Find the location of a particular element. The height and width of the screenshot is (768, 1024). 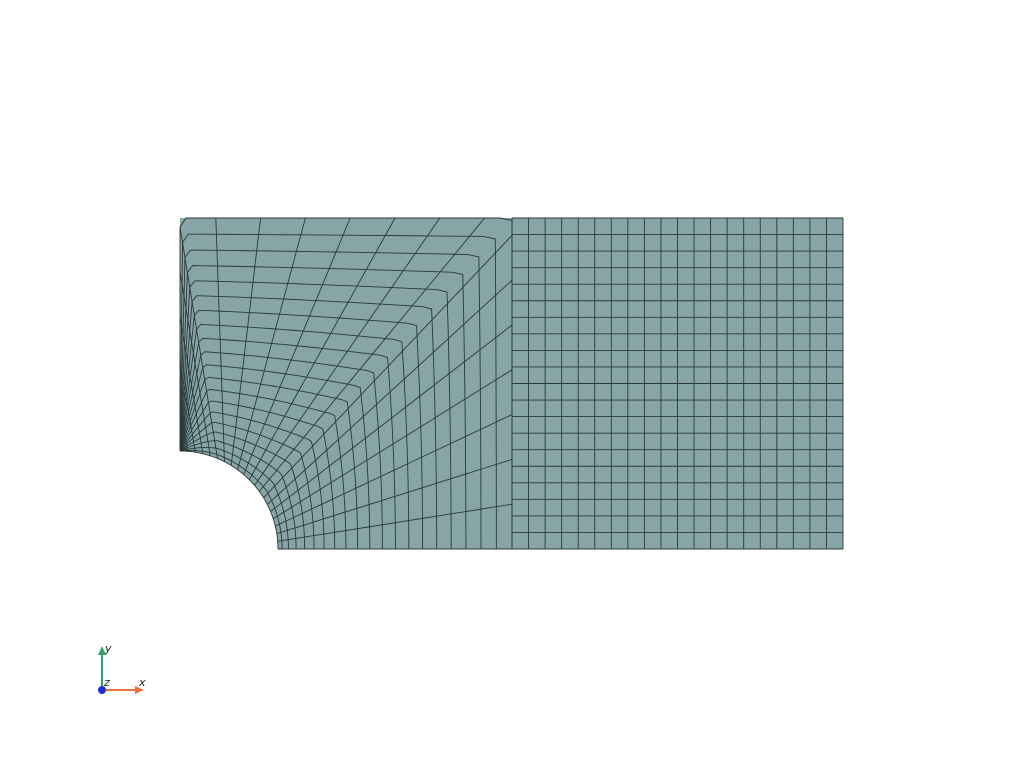

x-axis-label: x is located at coordinates (142, 682).